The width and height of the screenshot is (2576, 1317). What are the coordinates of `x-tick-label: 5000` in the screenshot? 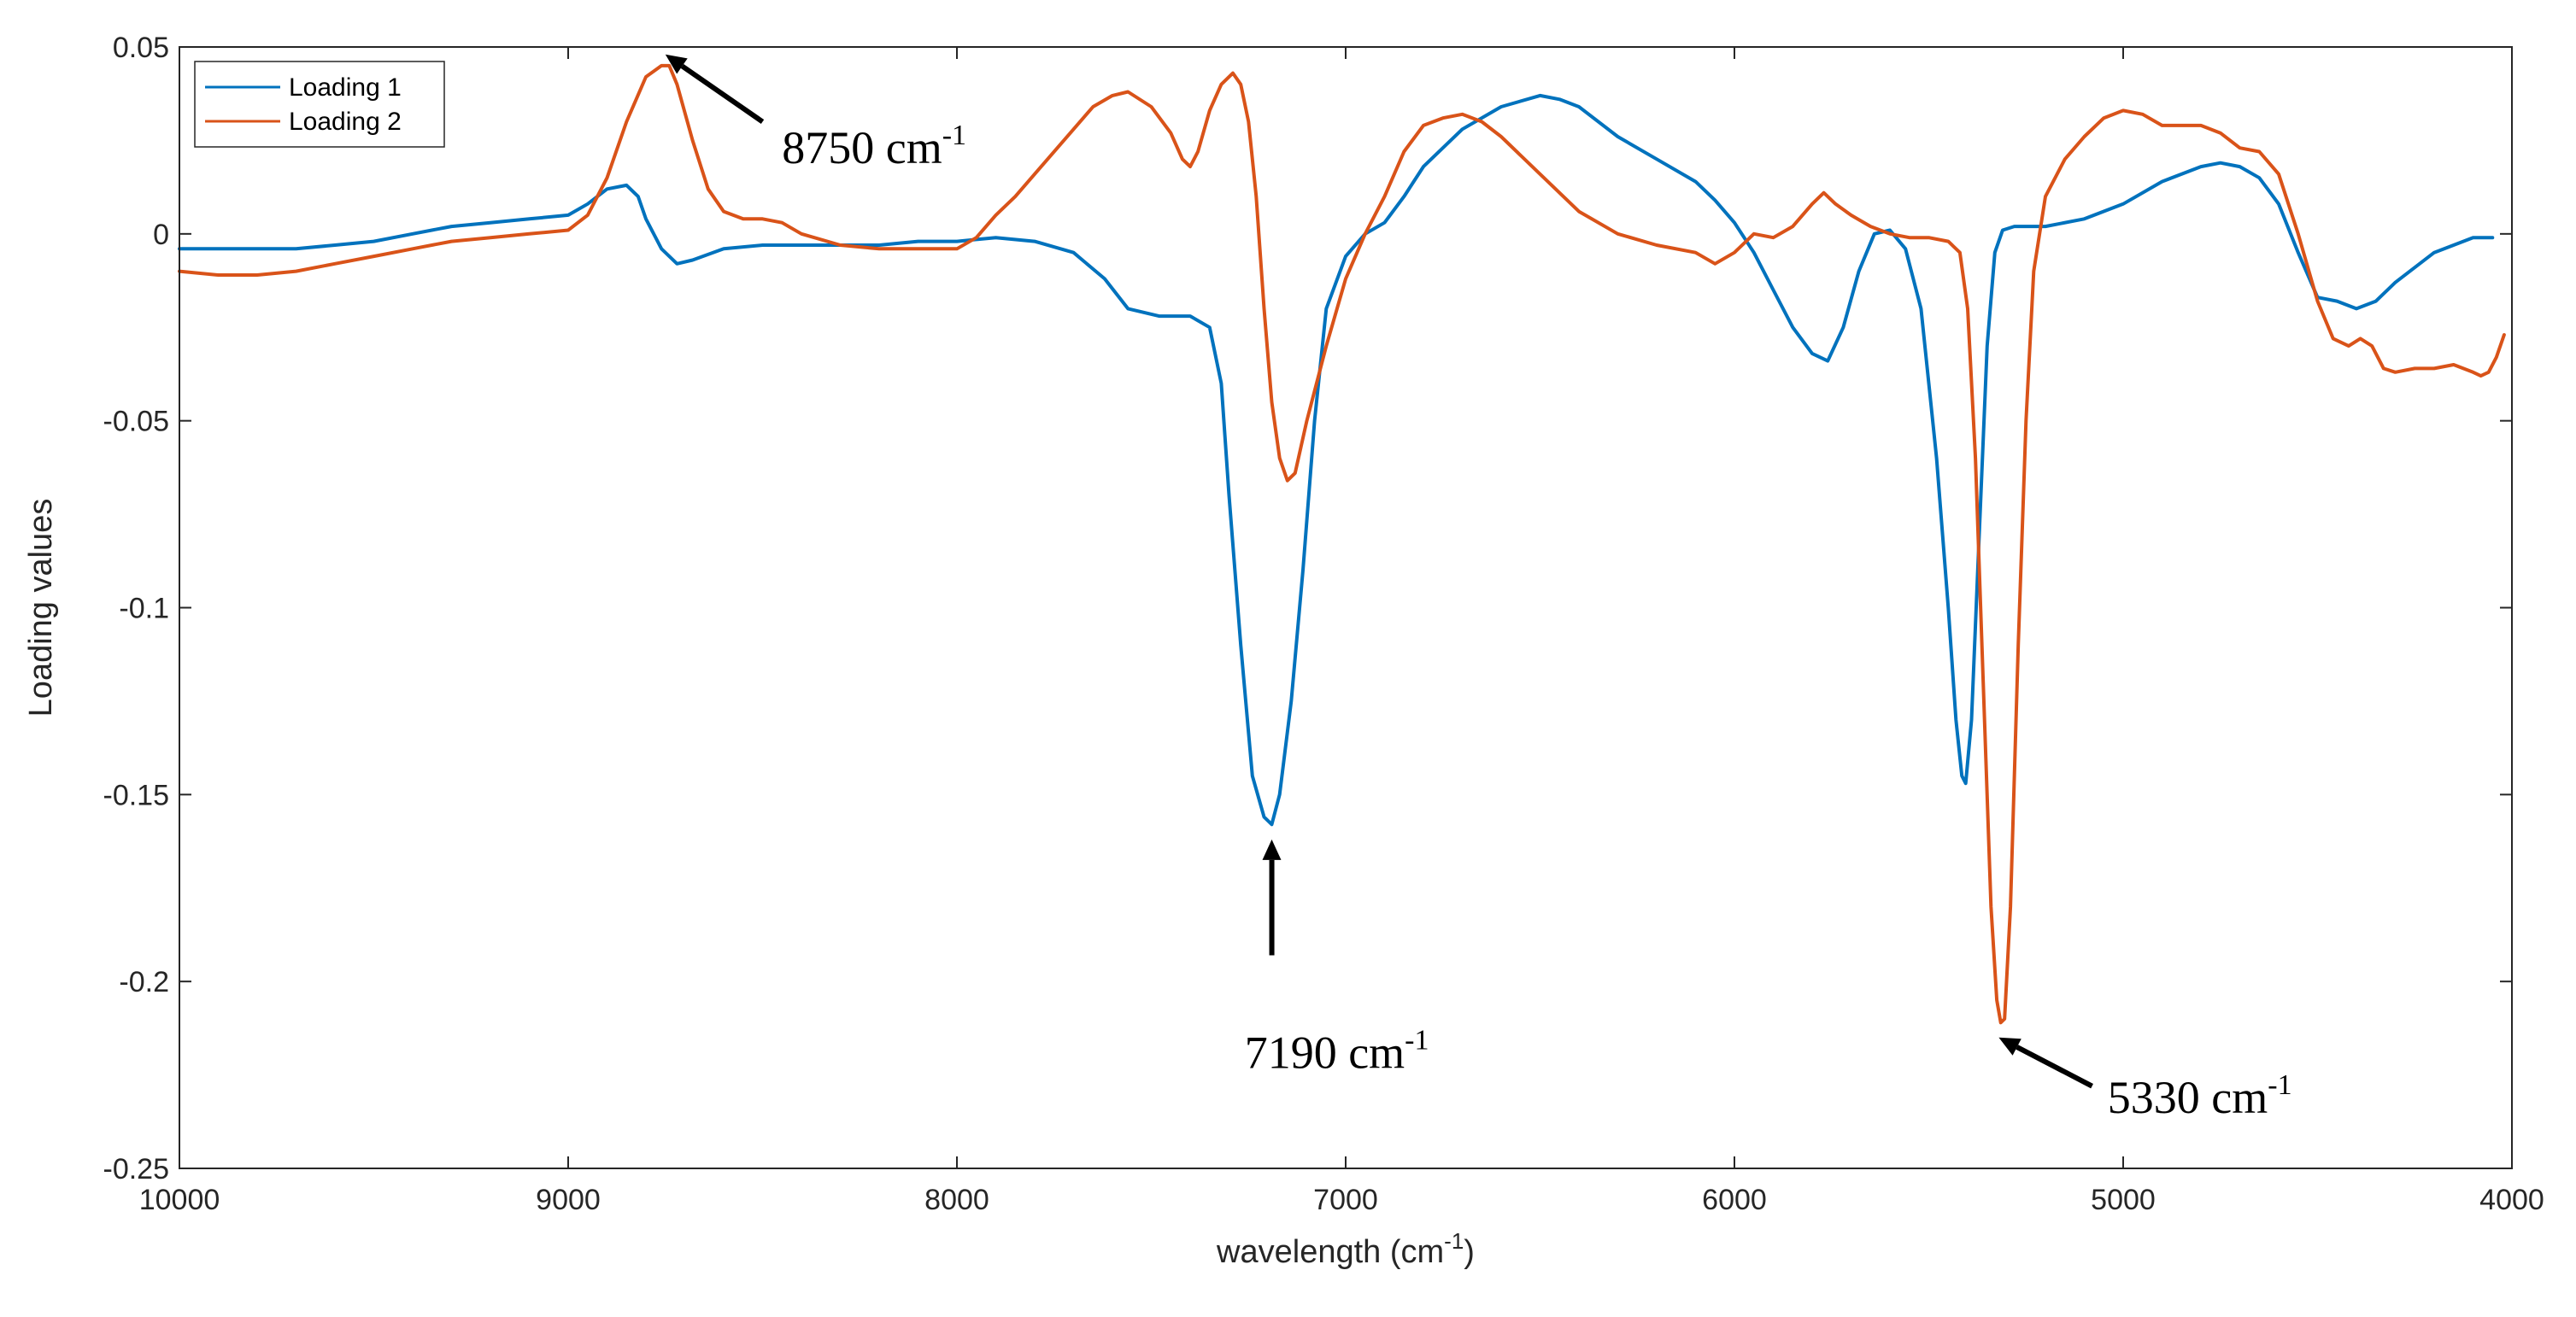 It's located at (2123, 1200).